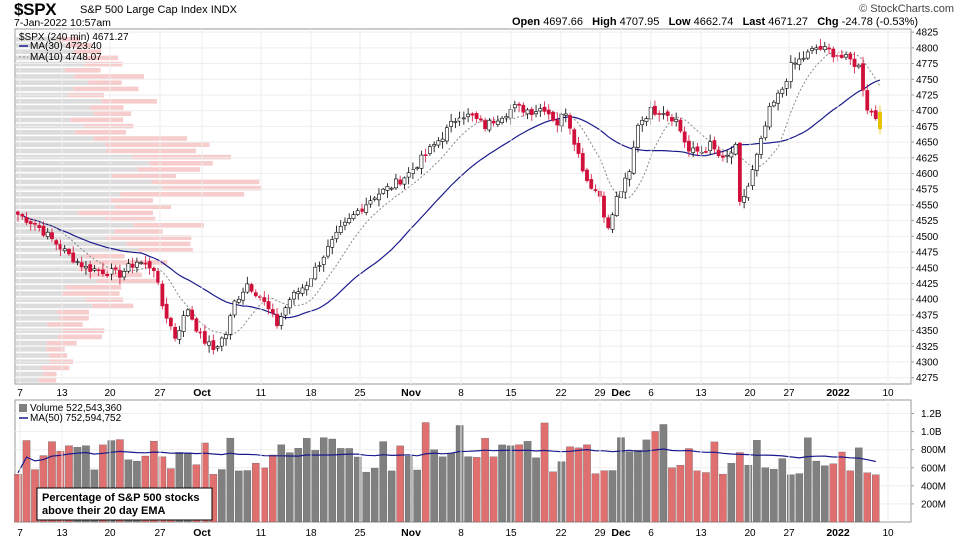 The height and width of the screenshot is (540, 960). I want to click on symbol-name: S&P 500 Large Cap Index INDX, so click(158, 10).